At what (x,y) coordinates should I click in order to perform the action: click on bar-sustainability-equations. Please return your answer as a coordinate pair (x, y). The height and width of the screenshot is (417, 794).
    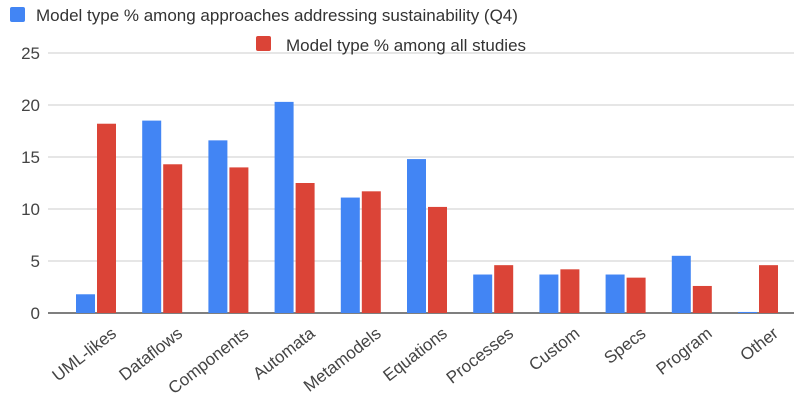
    Looking at the image, I should click on (416, 236).